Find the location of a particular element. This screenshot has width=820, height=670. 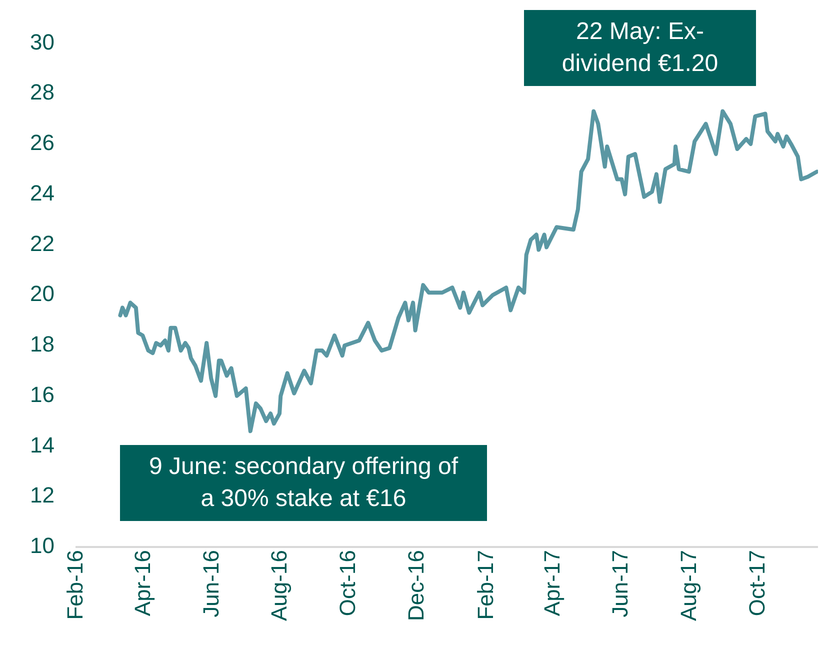

y-tick-label: 28 is located at coordinates (42, 92).